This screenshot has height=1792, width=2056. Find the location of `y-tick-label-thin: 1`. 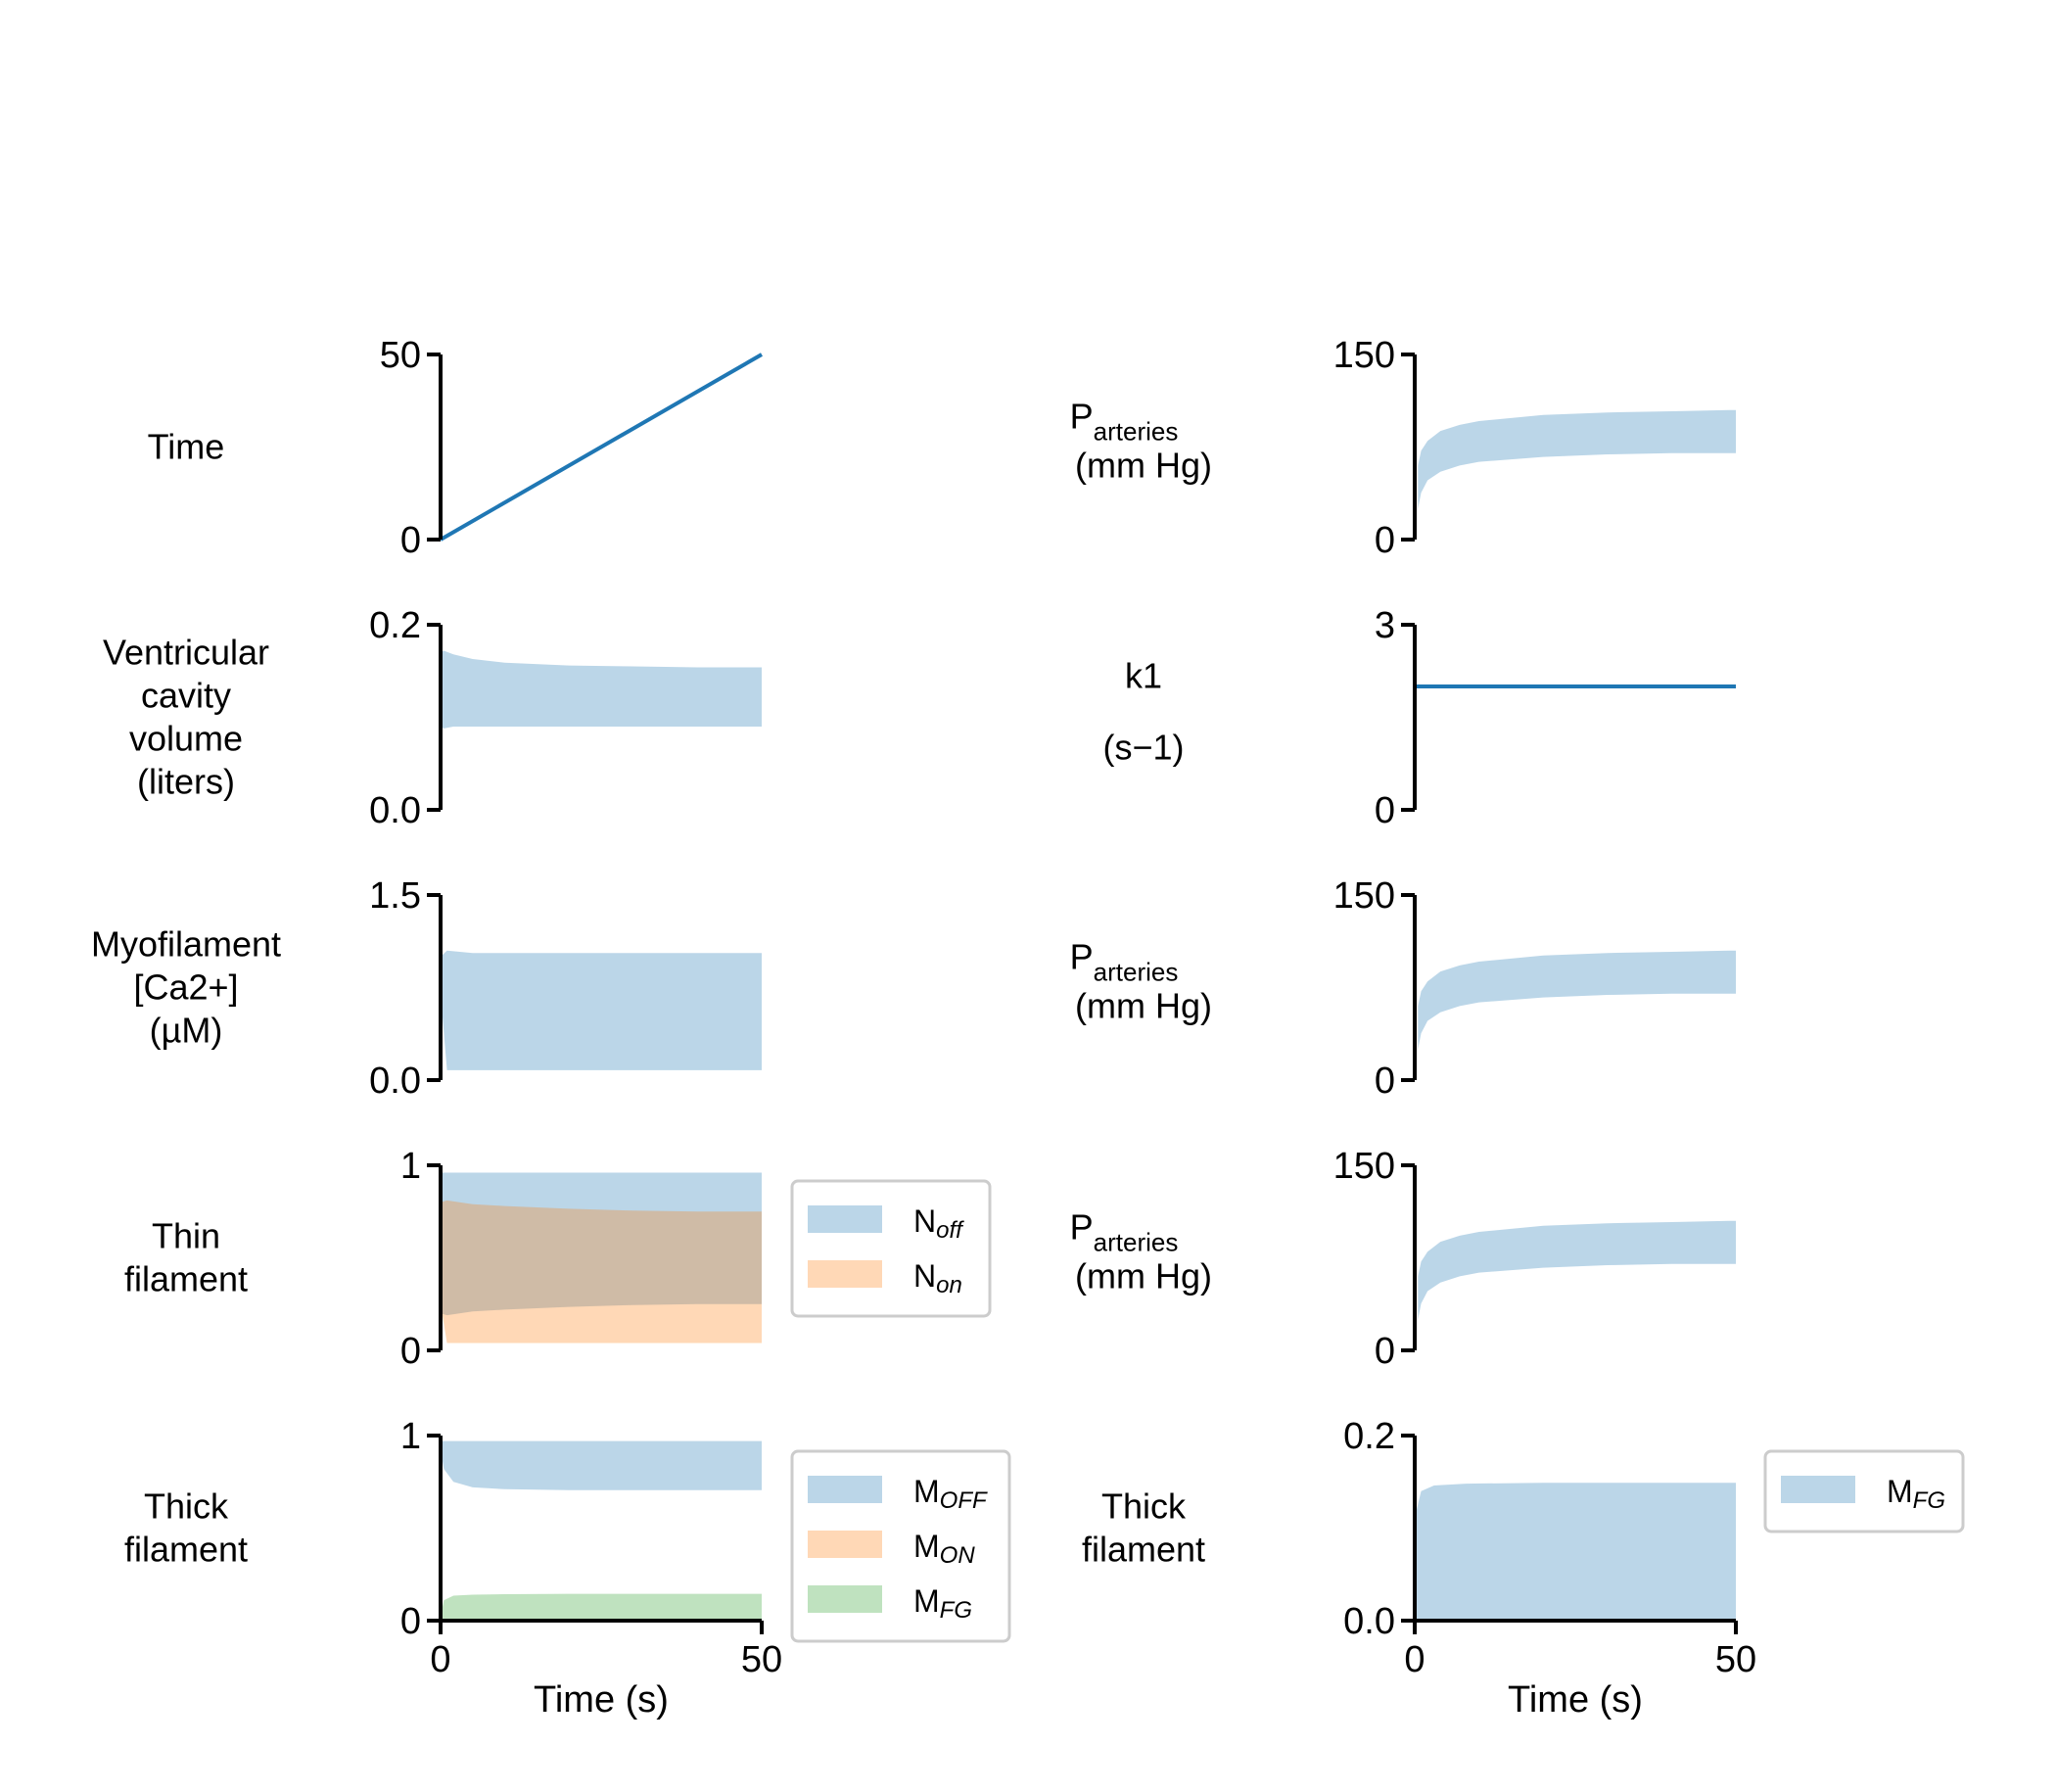

y-tick-label-thin: 1 is located at coordinates (410, 1166).